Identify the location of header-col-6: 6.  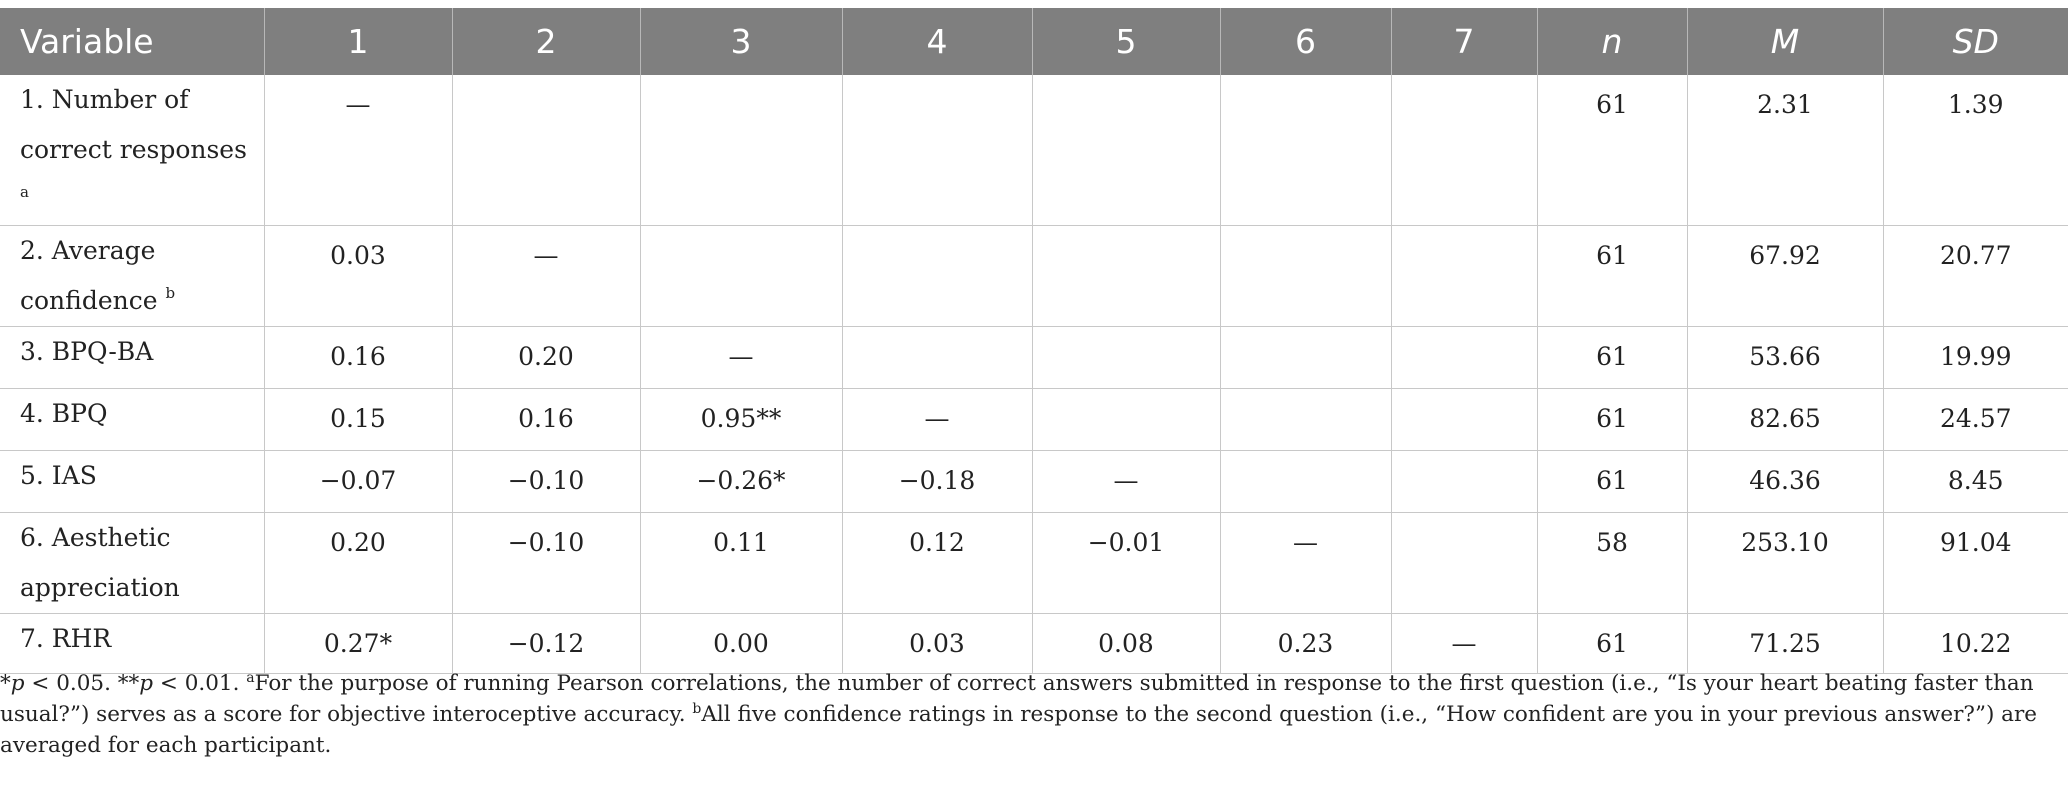
(1306, 41).